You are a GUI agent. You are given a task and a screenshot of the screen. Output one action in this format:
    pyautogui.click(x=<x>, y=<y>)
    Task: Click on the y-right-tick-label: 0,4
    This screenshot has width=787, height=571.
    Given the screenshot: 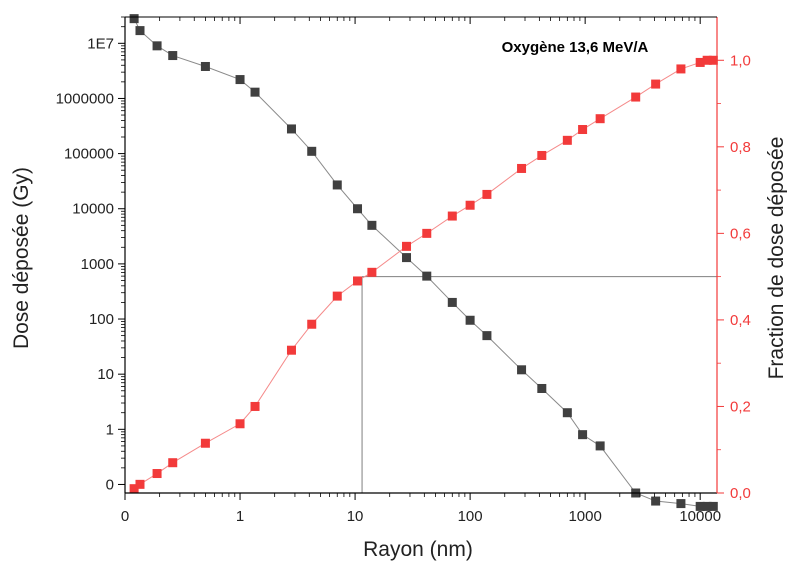 What is the action you would take?
    pyautogui.click(x=740, y=320)
    